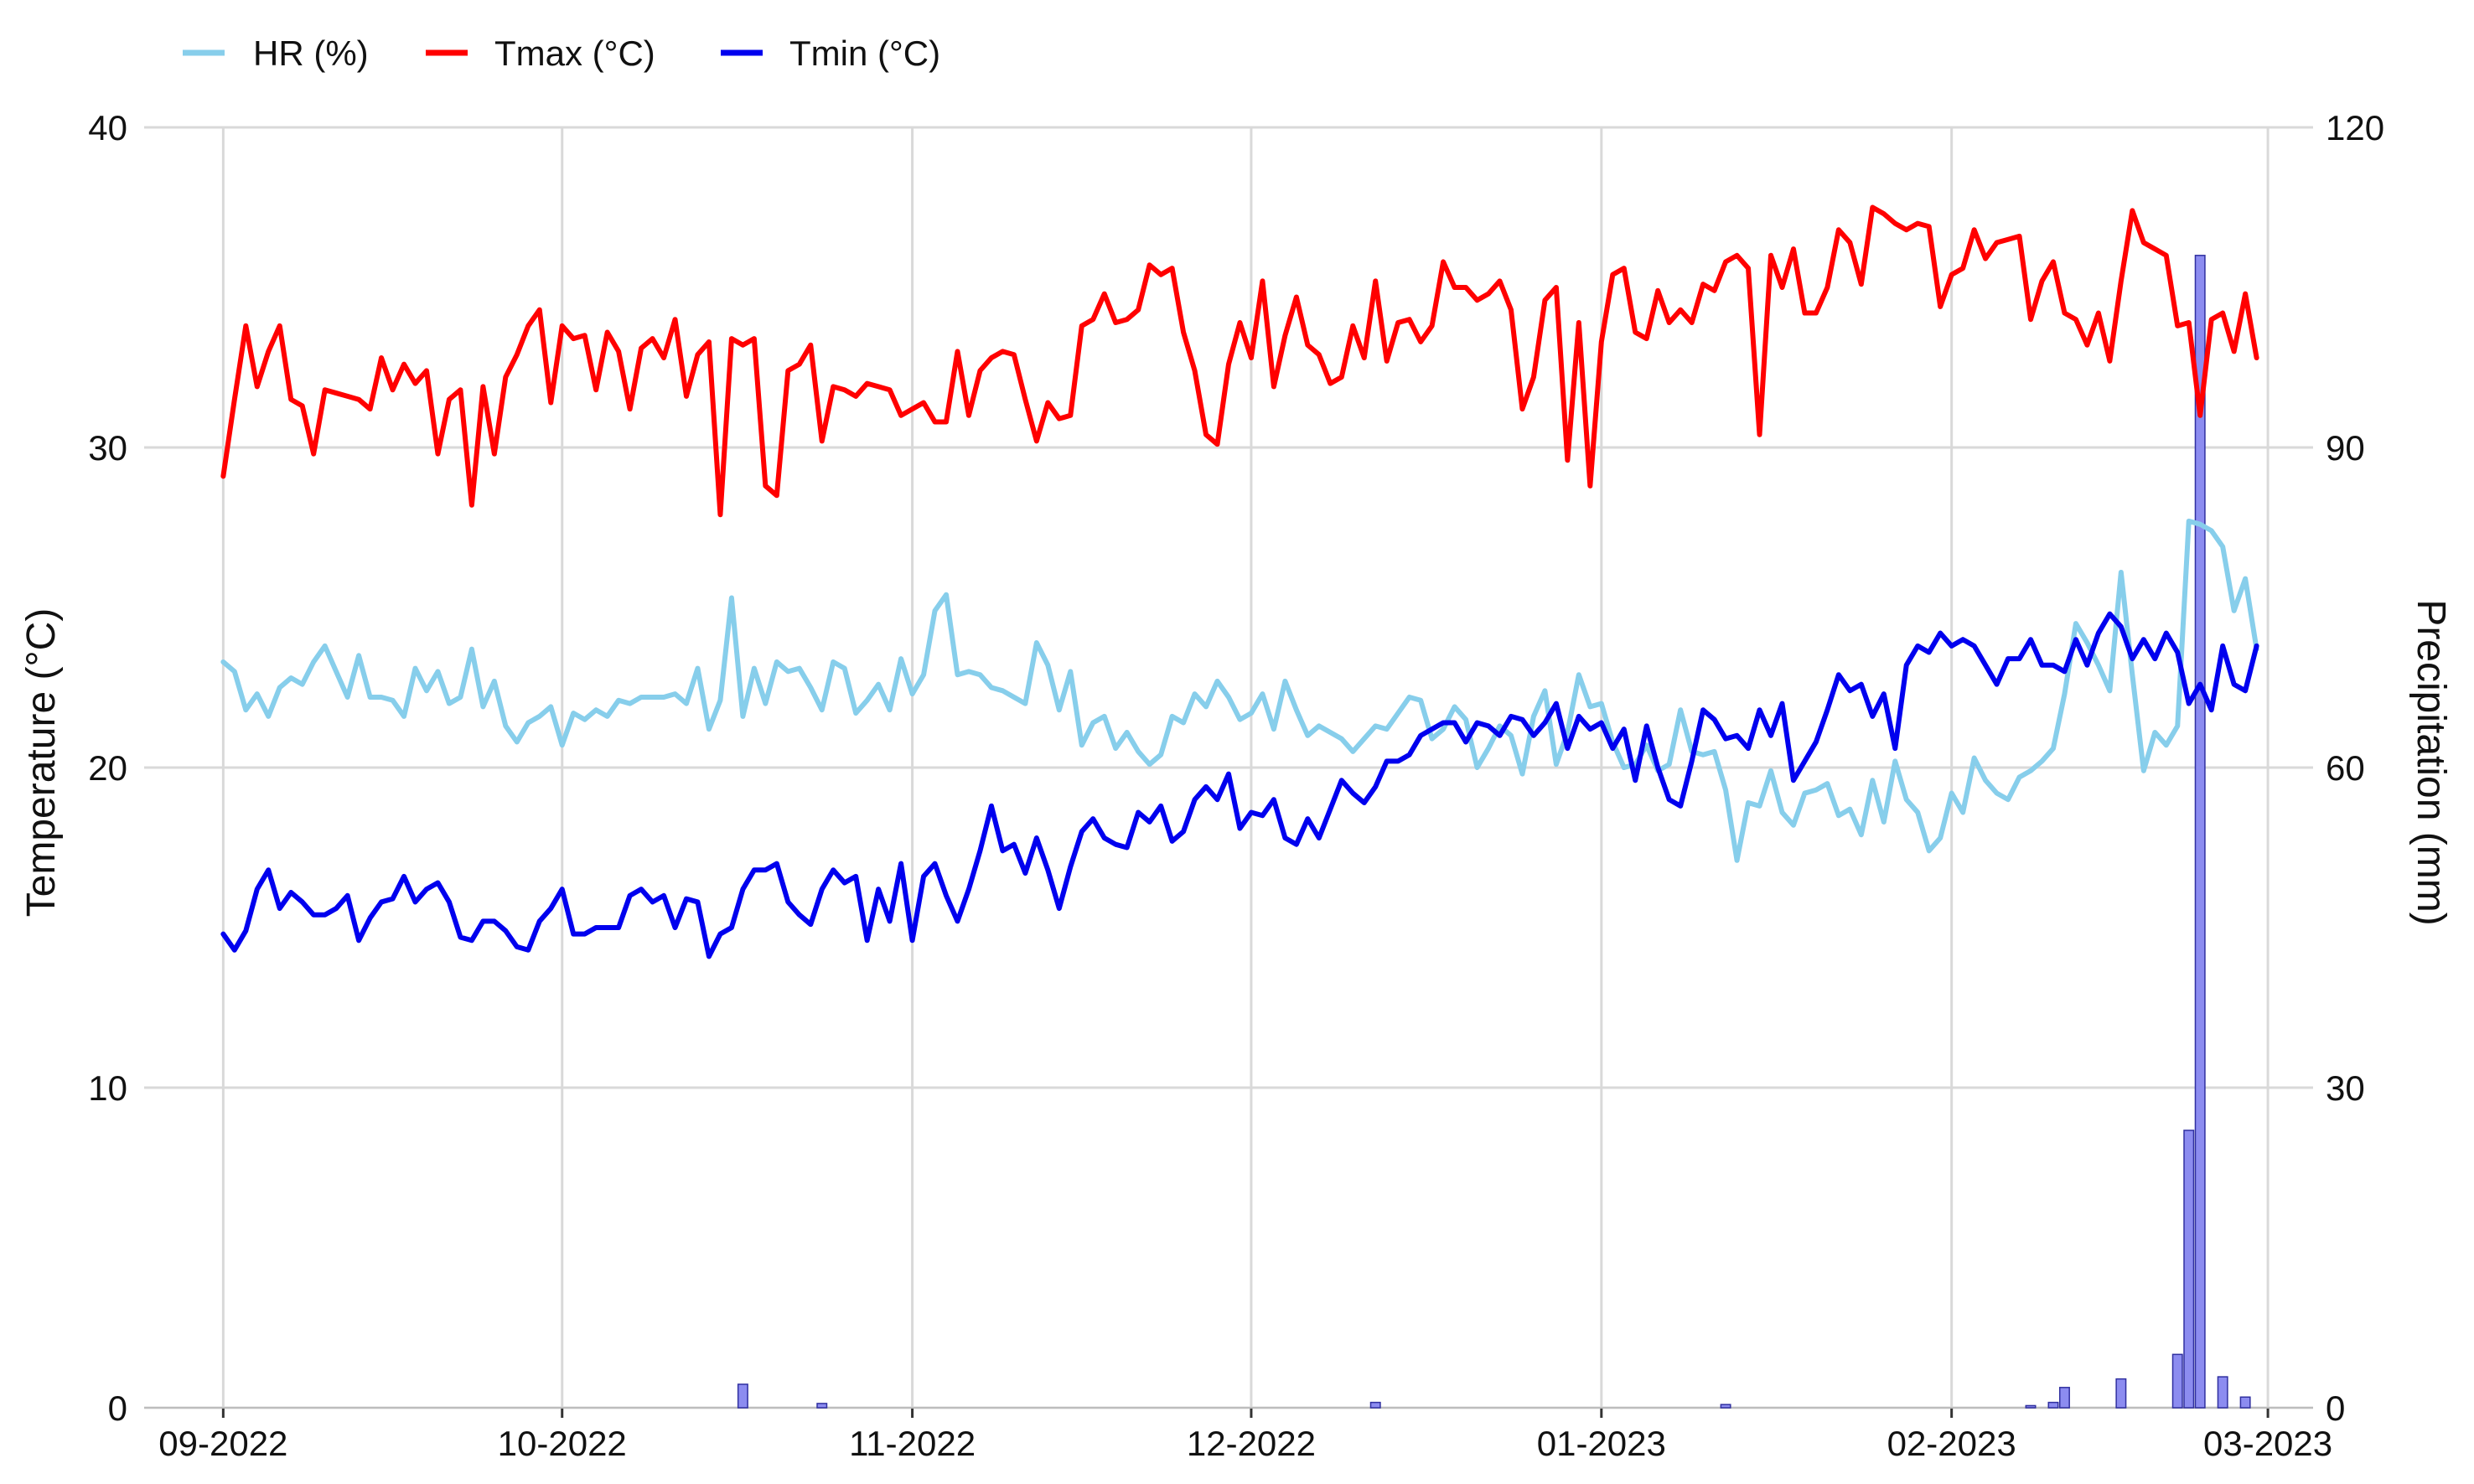  Describe the element at coordinates (2355, 128) in the screenshot. I see `y-right-tick-label: 120` at that location.